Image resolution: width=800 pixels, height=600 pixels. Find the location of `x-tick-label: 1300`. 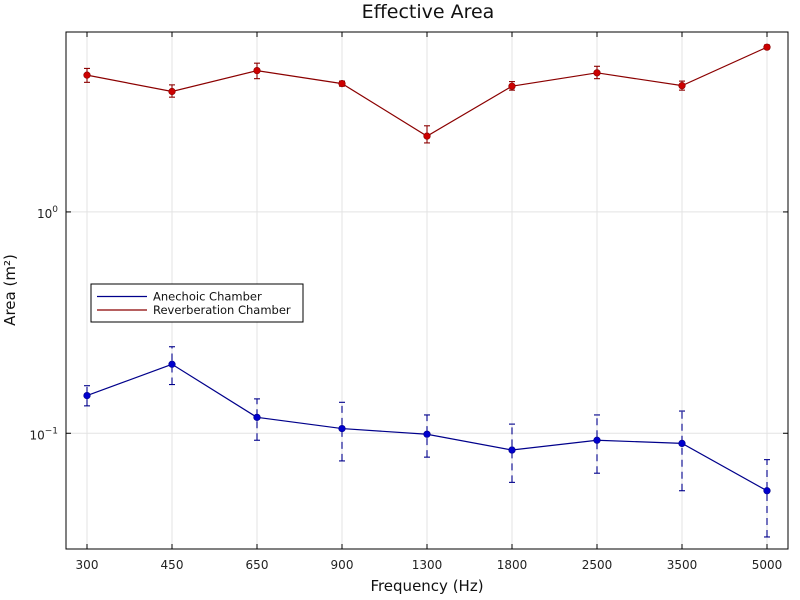

x-tick-label: 1300 is located at coordinates (427, 565).